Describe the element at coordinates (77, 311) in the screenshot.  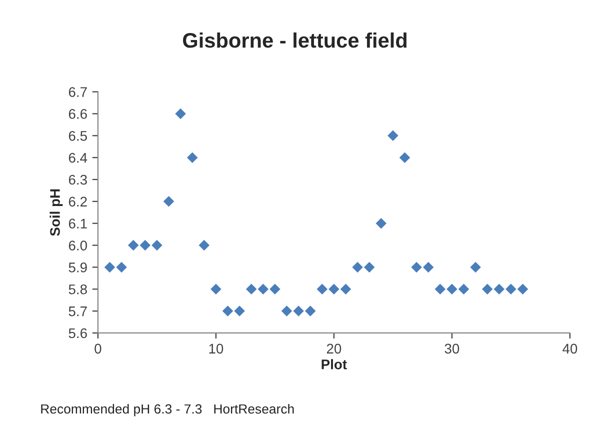
I see `y-tick-label: 5.7` at that location.